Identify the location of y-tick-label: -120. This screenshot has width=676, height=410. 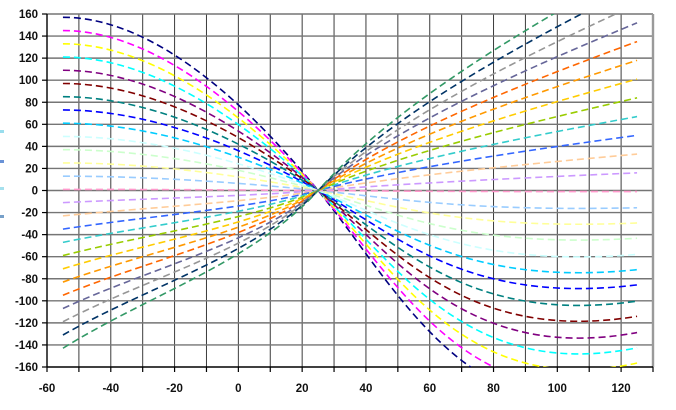
(26, 324).